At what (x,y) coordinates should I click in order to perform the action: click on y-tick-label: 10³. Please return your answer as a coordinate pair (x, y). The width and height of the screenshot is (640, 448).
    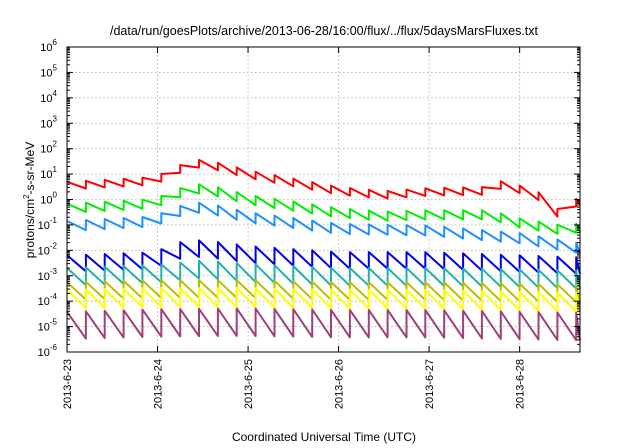
    Looking at the image, I should click on (48, 122).